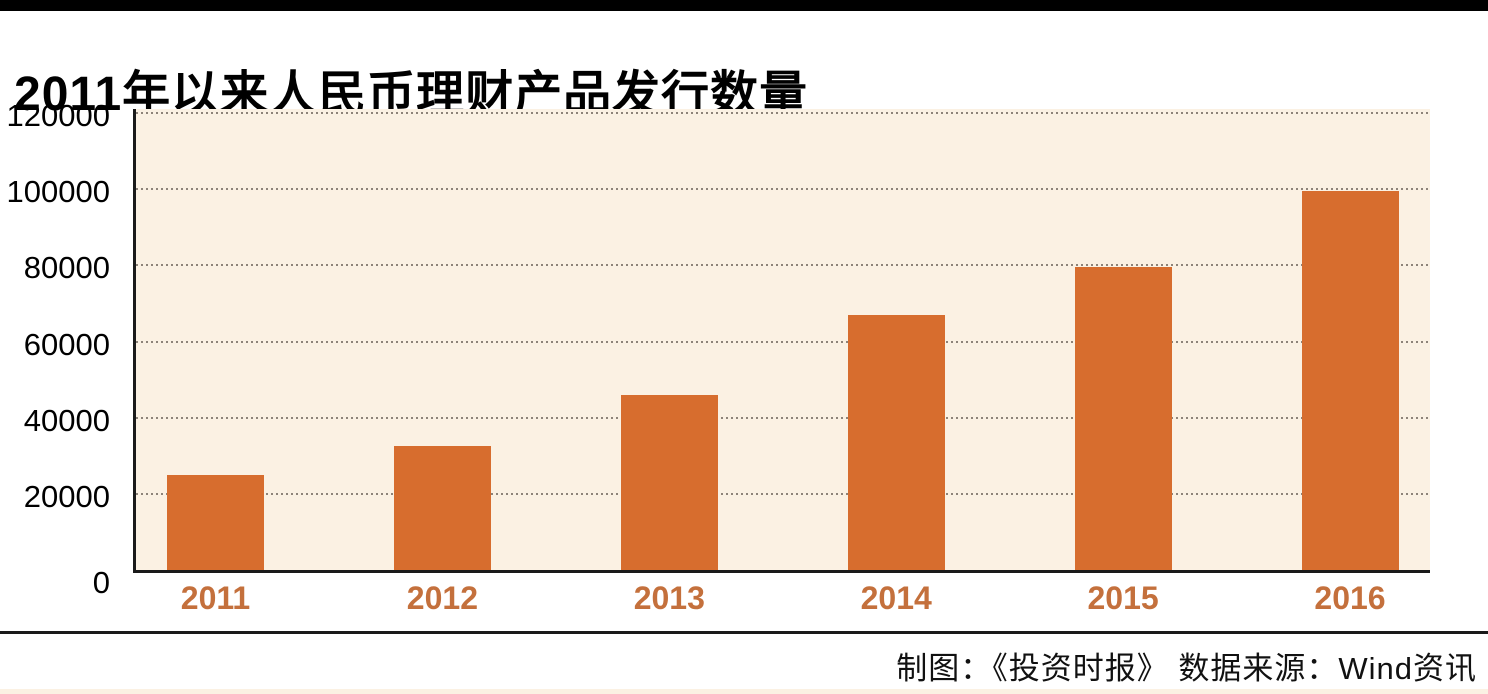  Describe the element at coordinates (896, 598) in the screenshot. I see `x-axis-label-2014: 2014` at that location.